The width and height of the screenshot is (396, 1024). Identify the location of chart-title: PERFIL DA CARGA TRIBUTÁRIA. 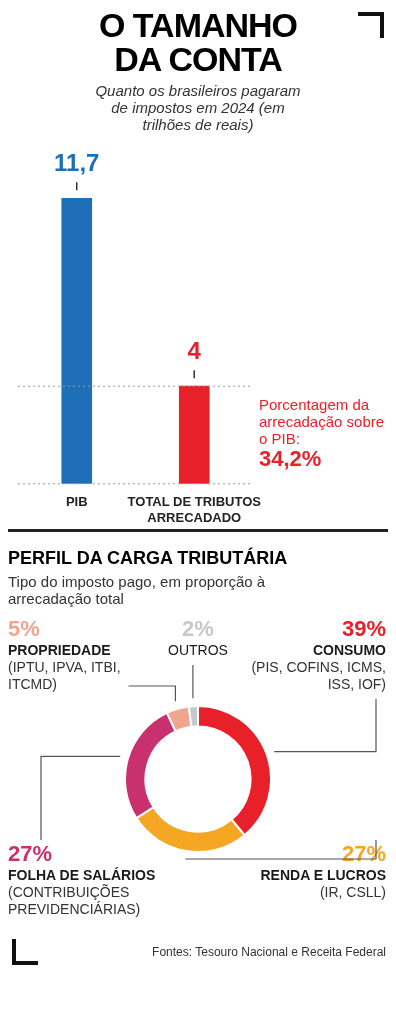
(148, 558).